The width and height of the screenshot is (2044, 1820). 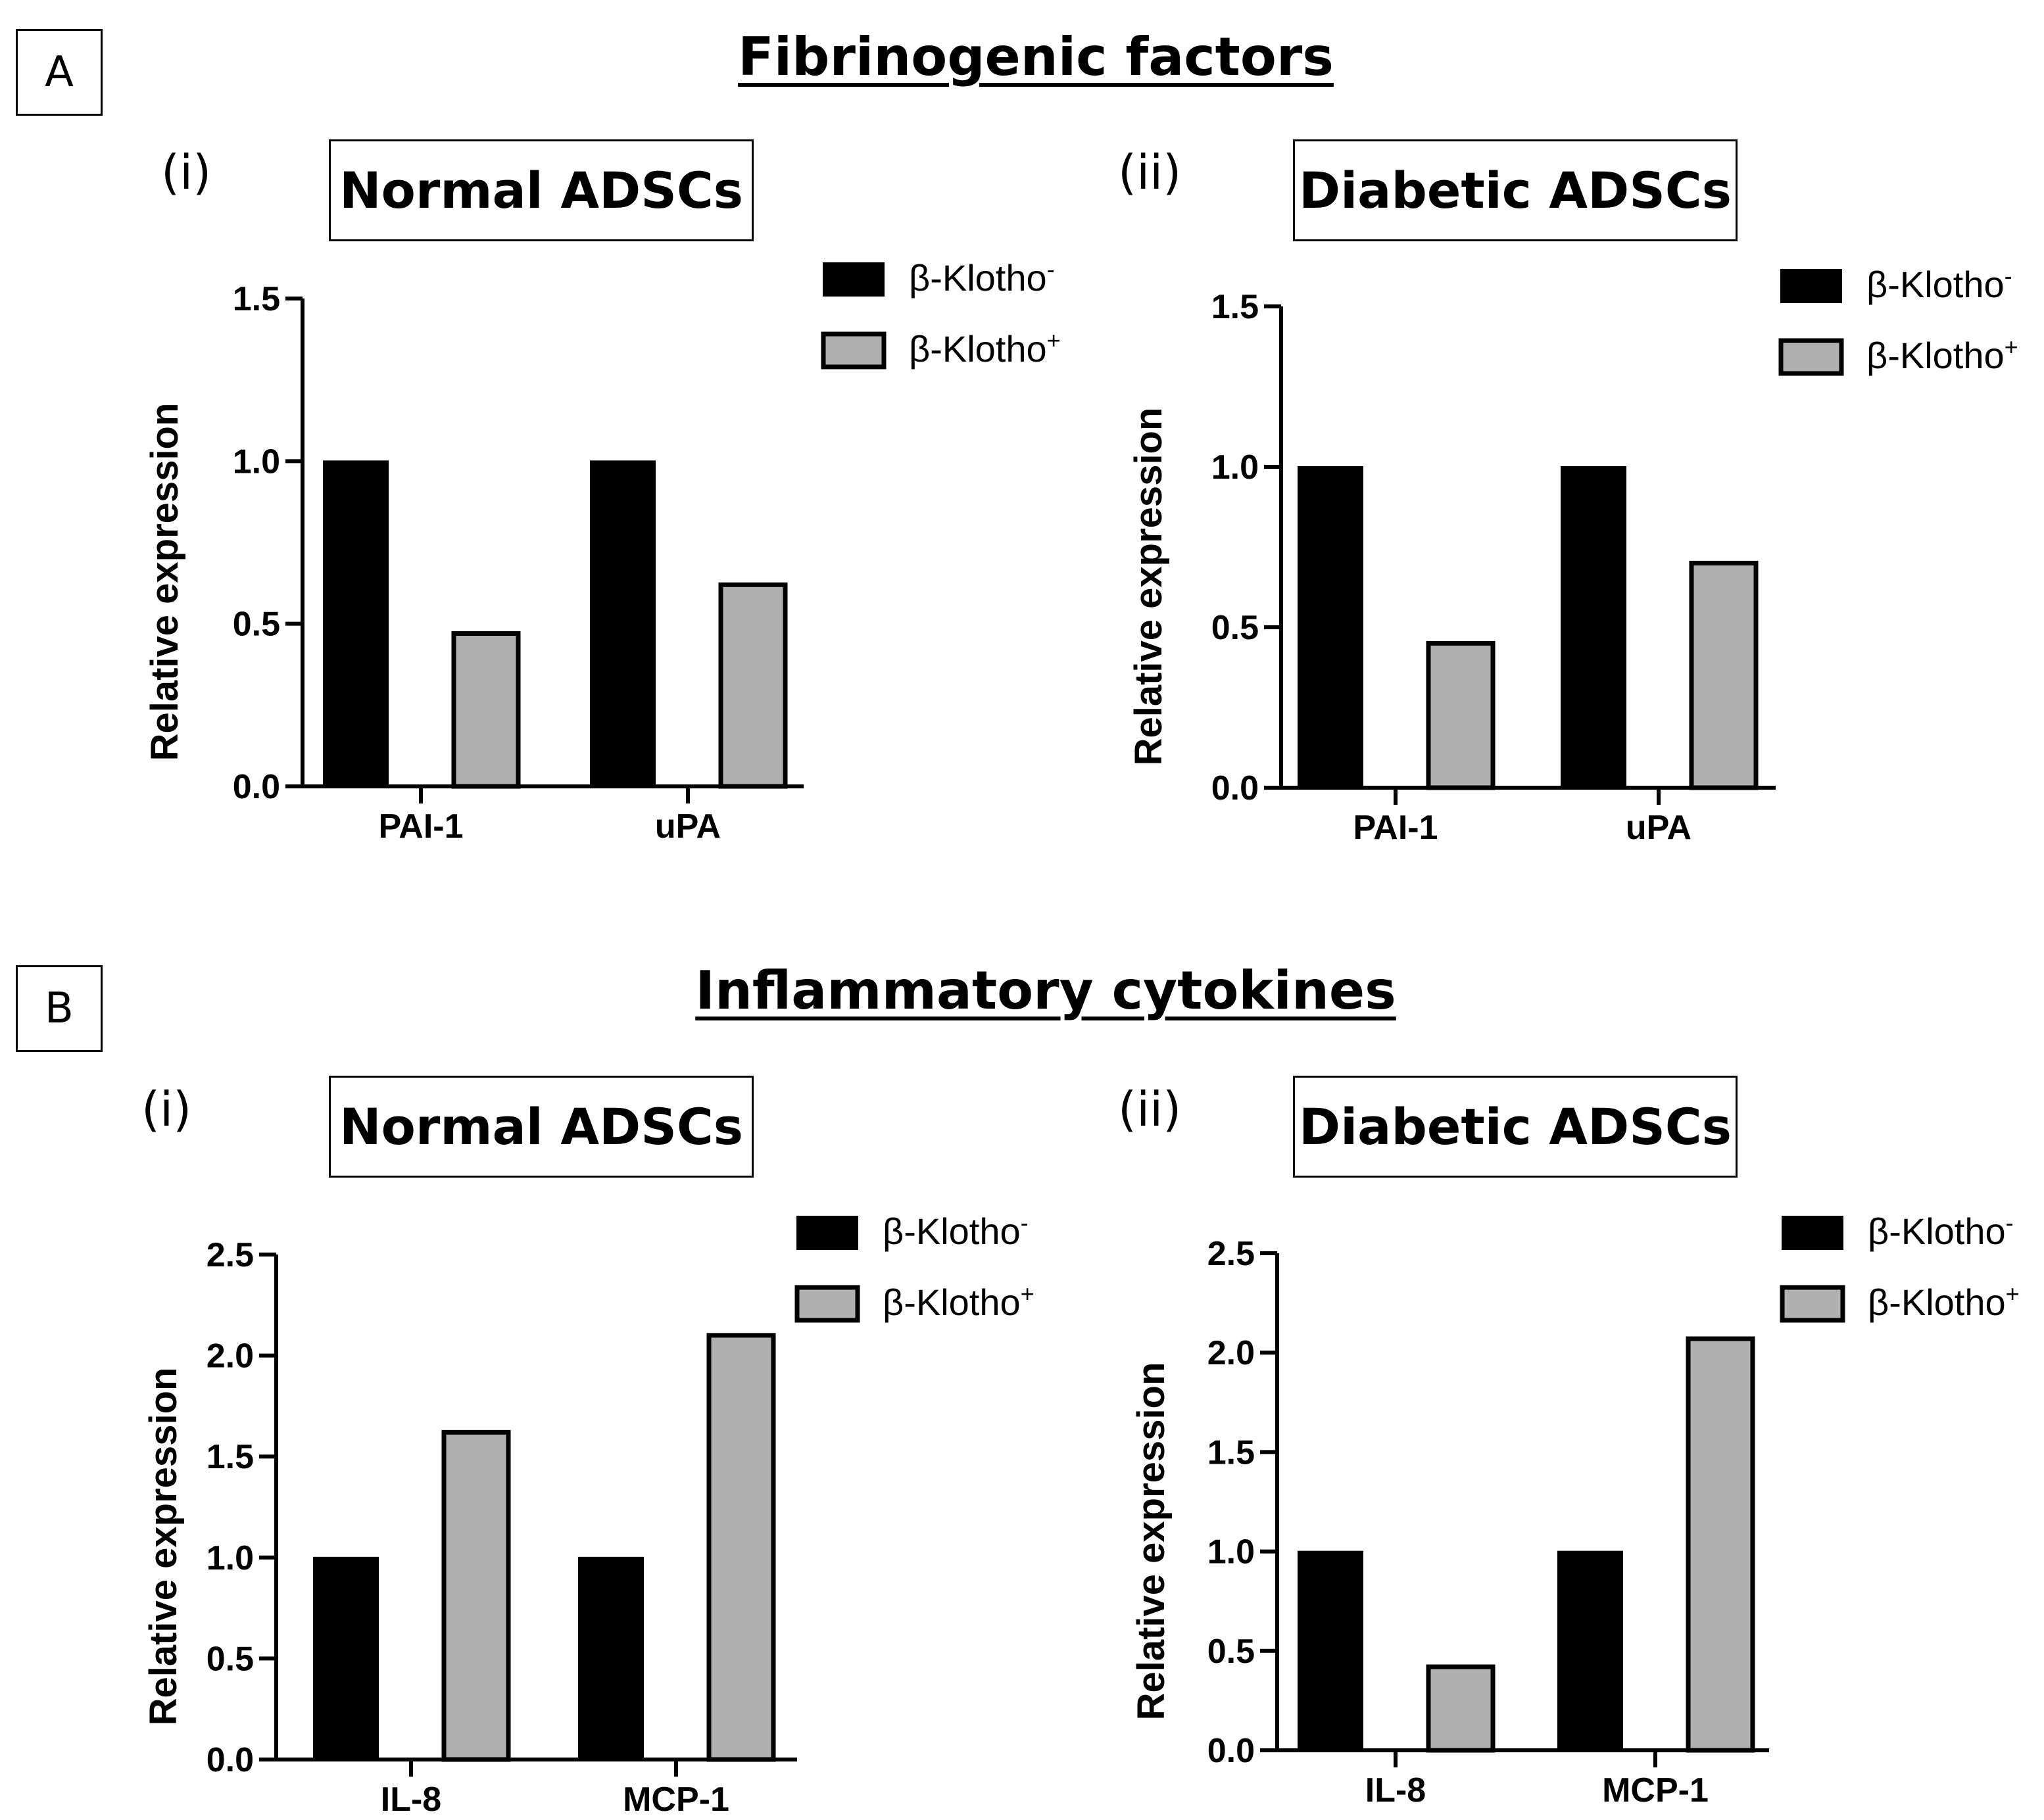 What do you see at coordinates (186, 172) in the screenshot?
I see `sub-label-a-i: (i)` at bounding box center [186, 172].